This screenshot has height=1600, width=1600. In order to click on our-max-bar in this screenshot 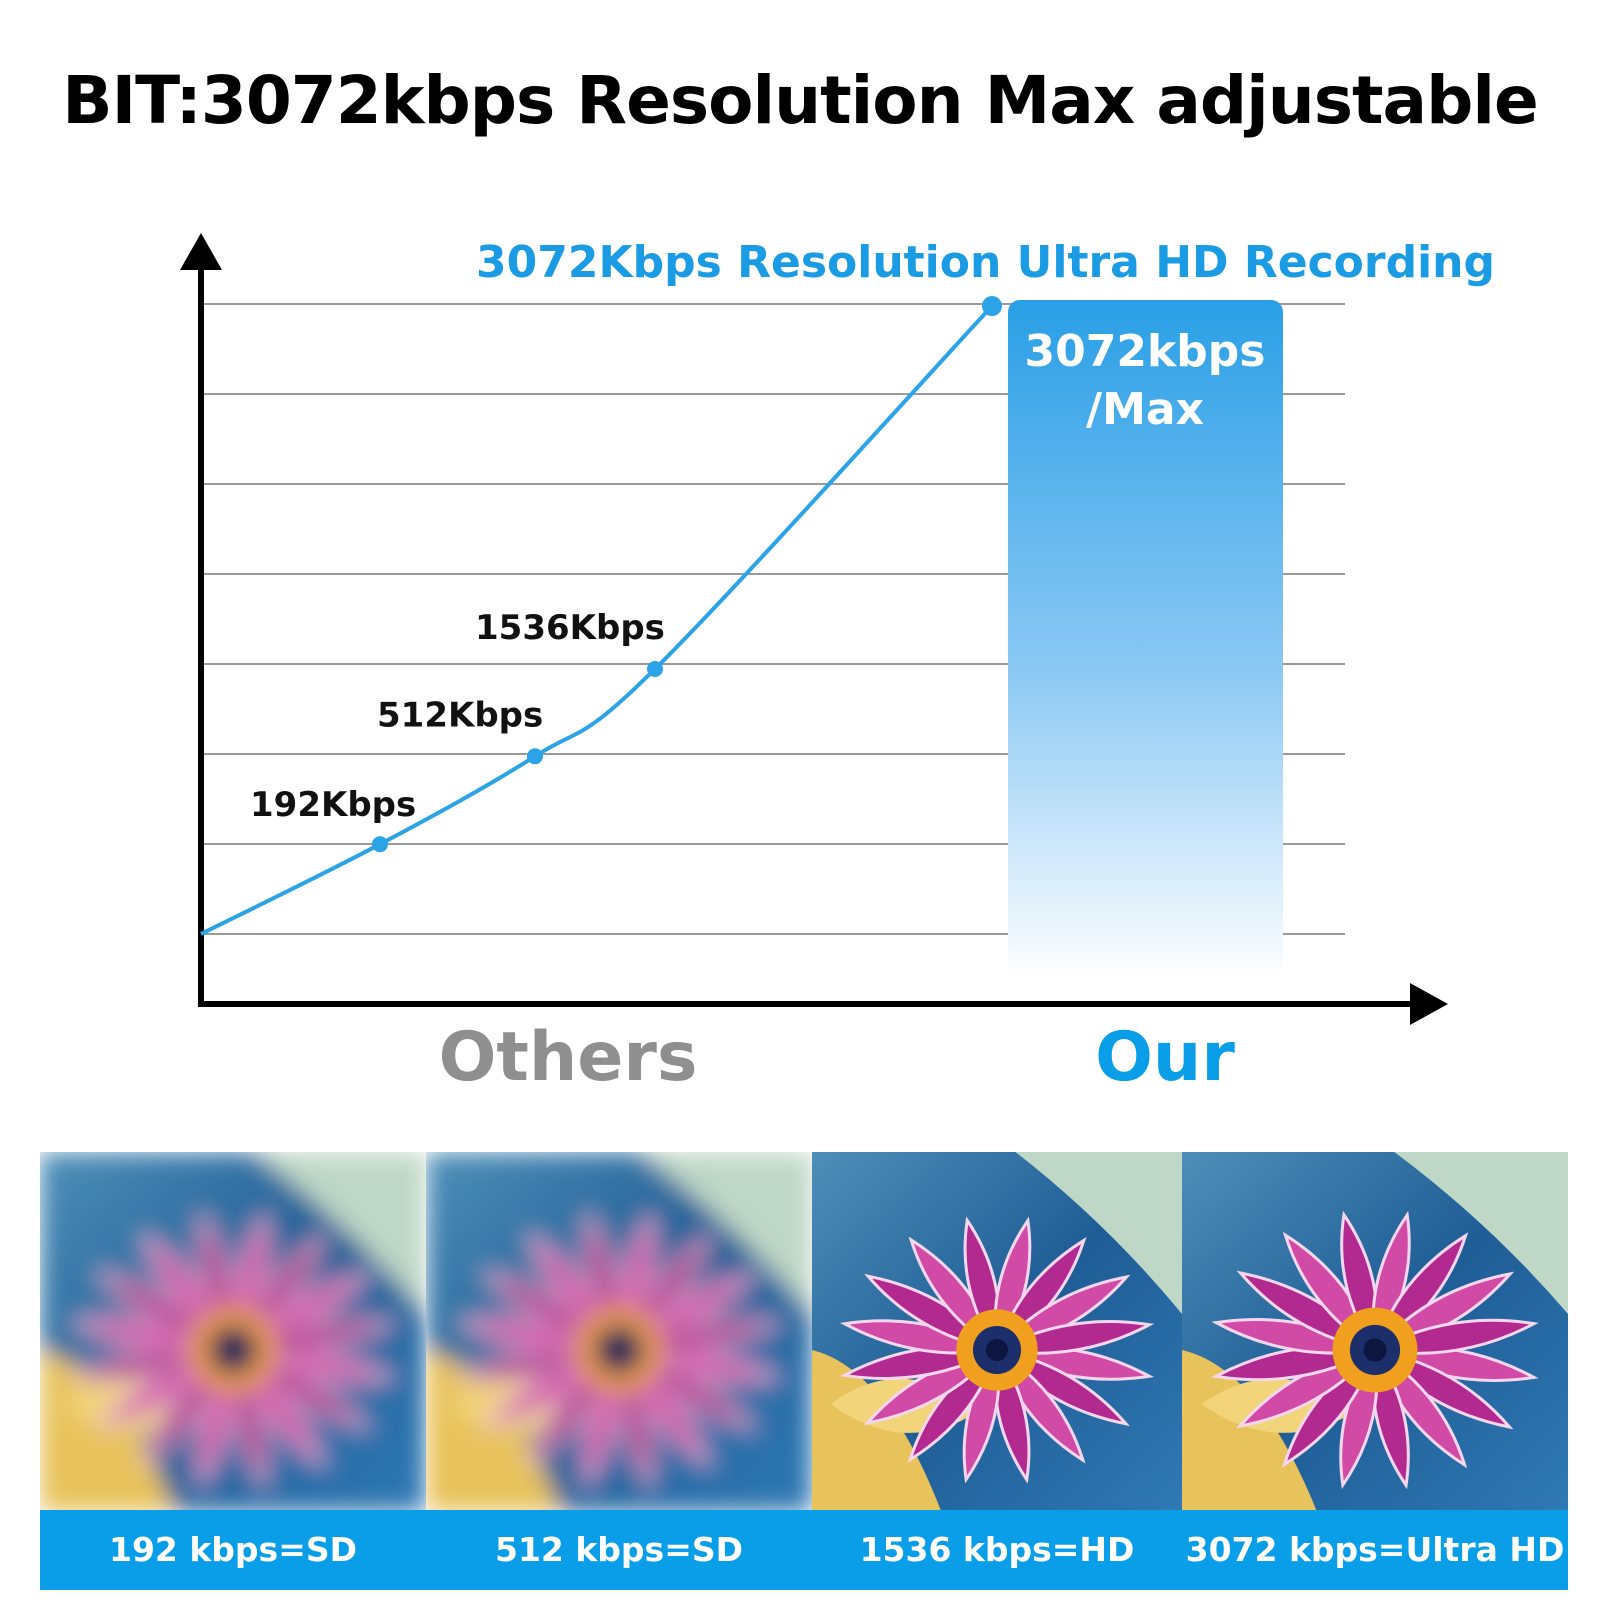, I will do `click(1145, 640)`.